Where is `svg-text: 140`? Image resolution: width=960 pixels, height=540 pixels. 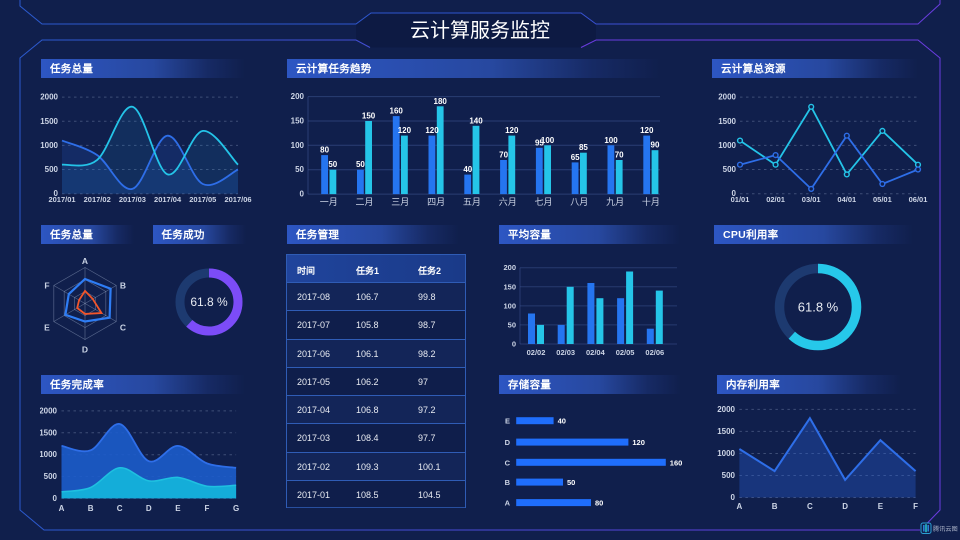
svg-text: 140 is located at coordinates (476, 120).